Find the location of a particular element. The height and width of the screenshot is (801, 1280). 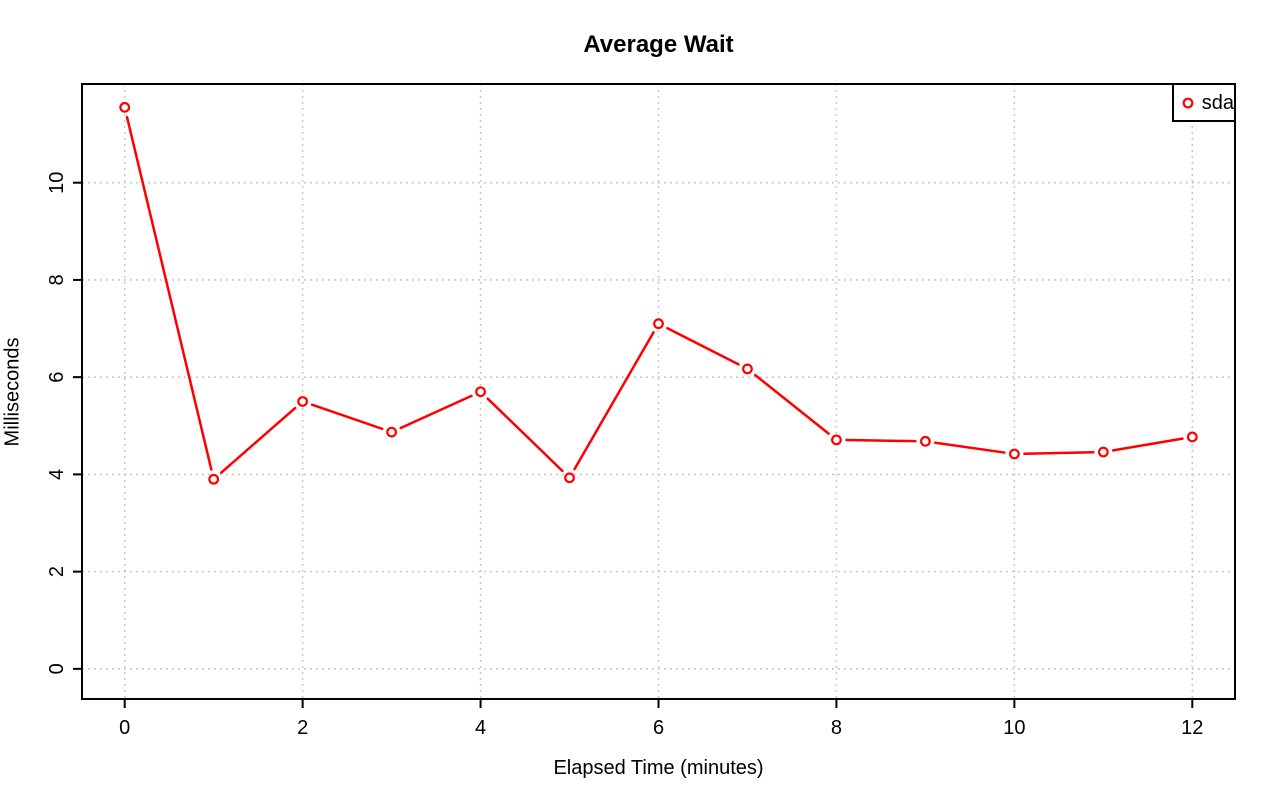

legend-marker-icon is located at coordinates (1188, 102).